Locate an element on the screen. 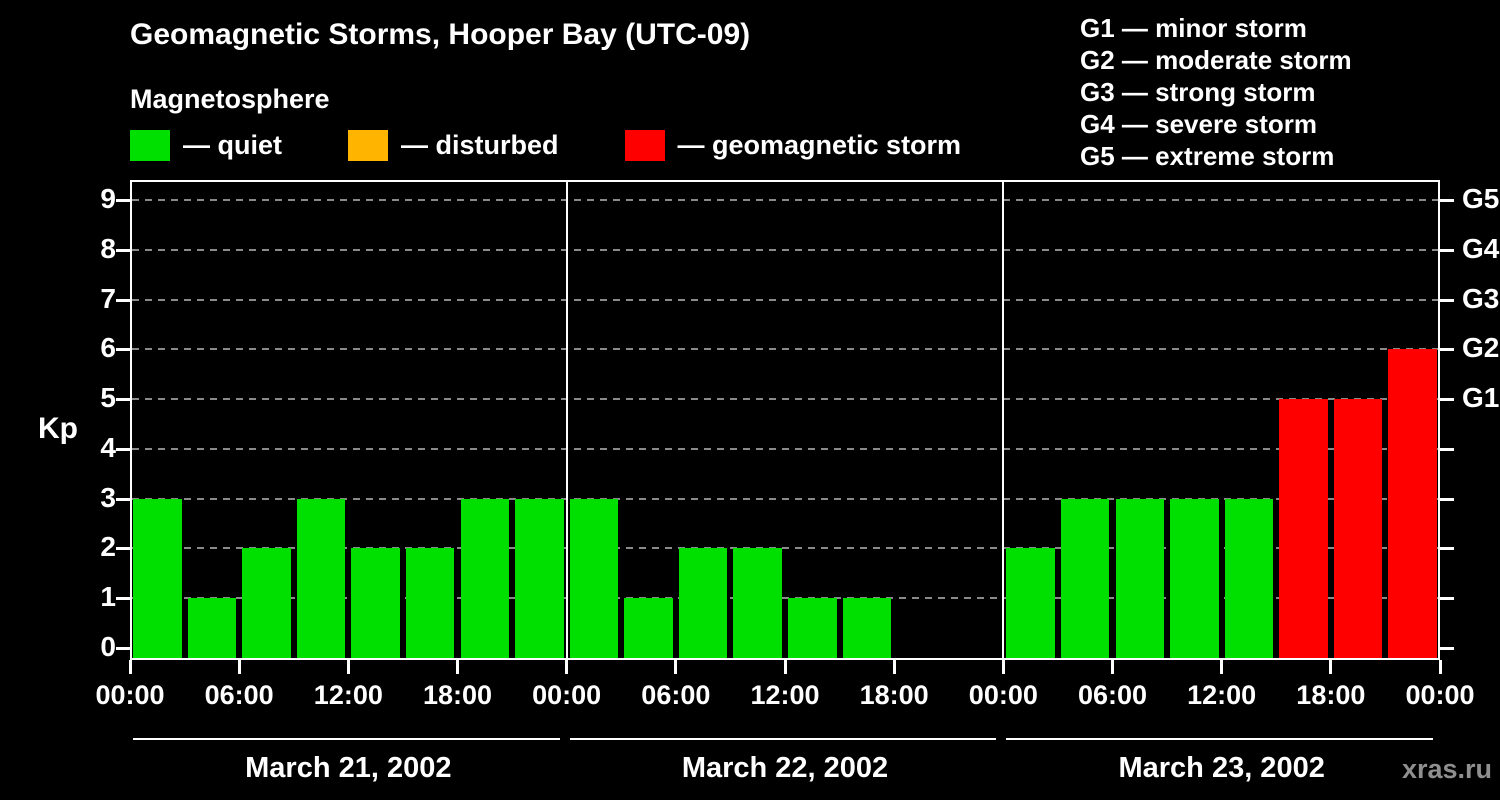 This screenshot has height=800, width=1500. legend-item-quiet: — quiet is located at coordinates (206, 145).